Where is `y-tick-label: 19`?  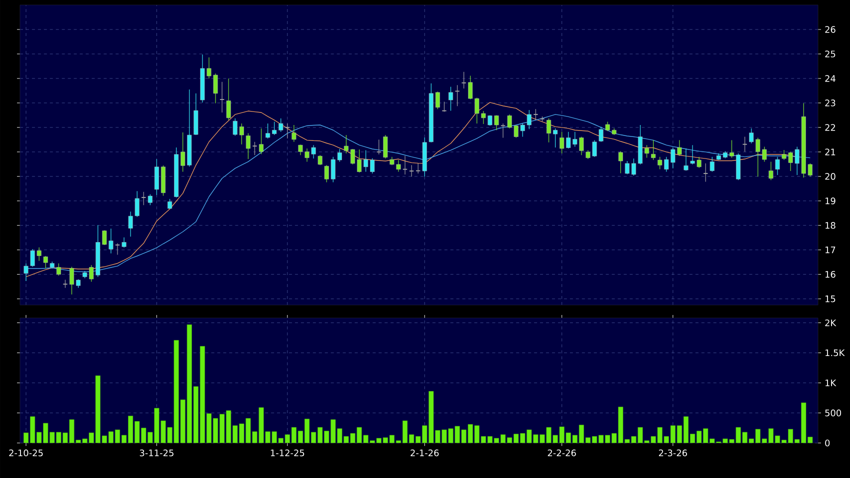 y-tick-label: 19 is located at coordinates (831, 201).